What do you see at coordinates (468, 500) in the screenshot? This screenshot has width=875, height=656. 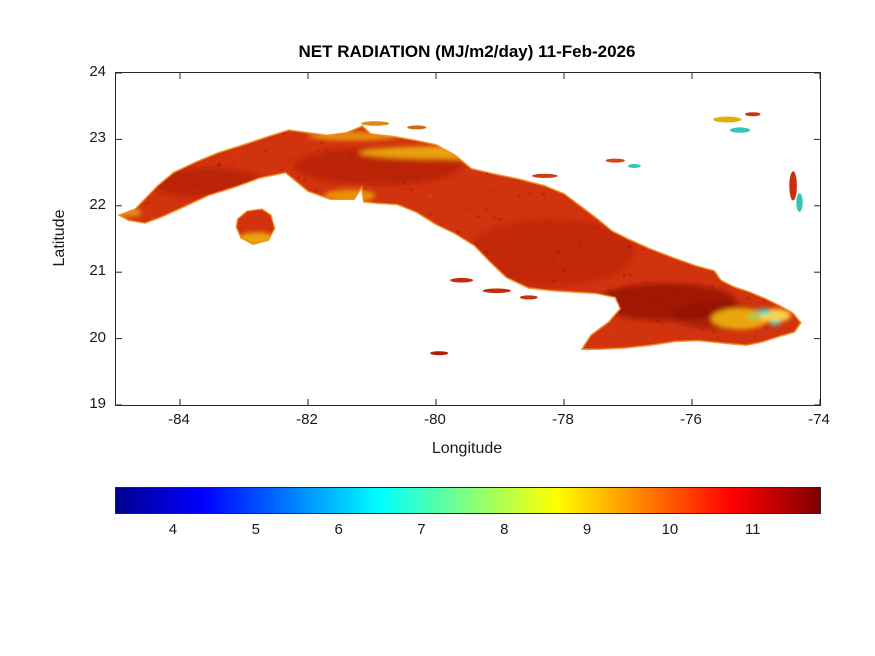 I see `colorbar-gradient` at bounding box center [468, 500].